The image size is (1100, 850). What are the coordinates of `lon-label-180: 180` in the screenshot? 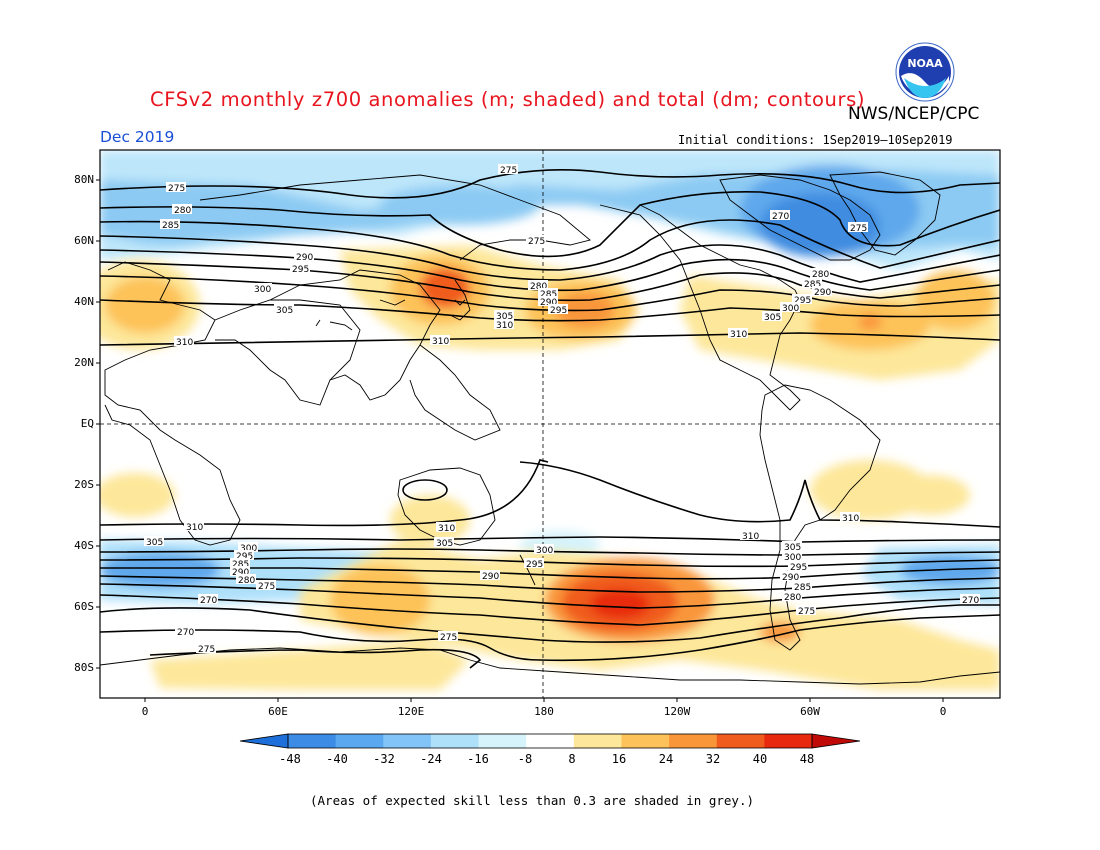 It's located at (544, 711).